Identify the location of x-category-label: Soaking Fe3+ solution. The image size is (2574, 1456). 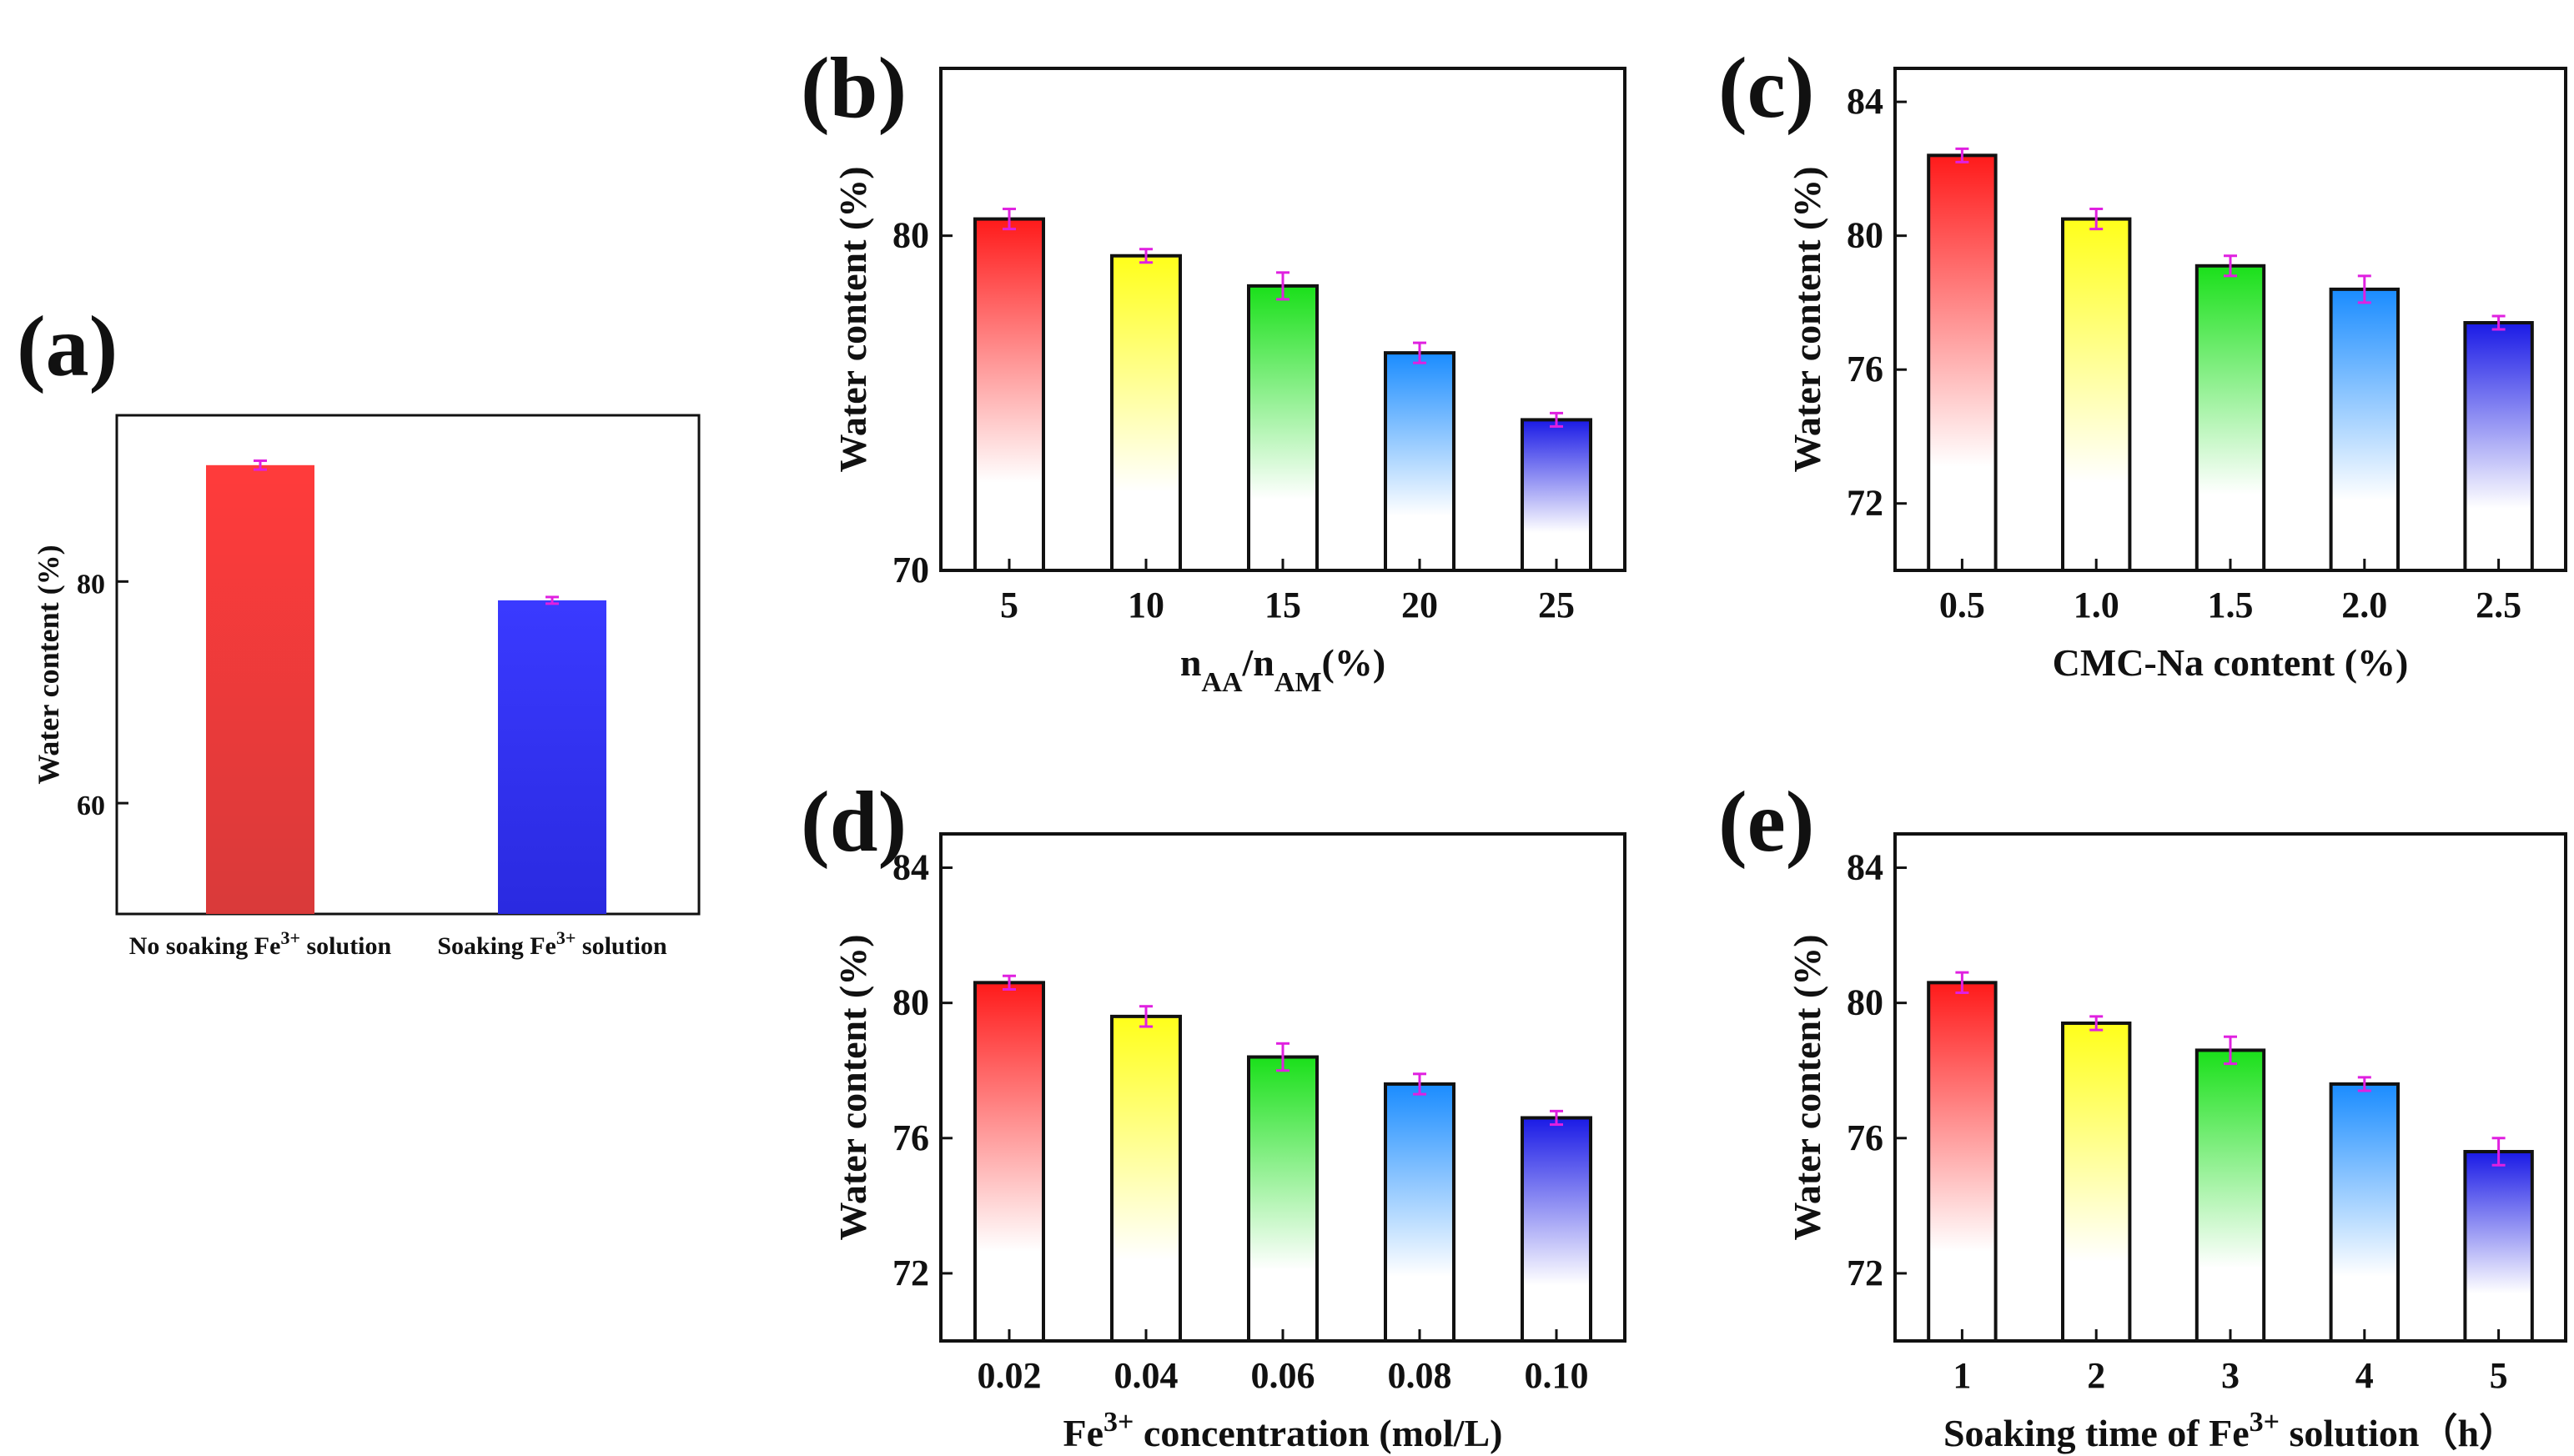
(552, 944).